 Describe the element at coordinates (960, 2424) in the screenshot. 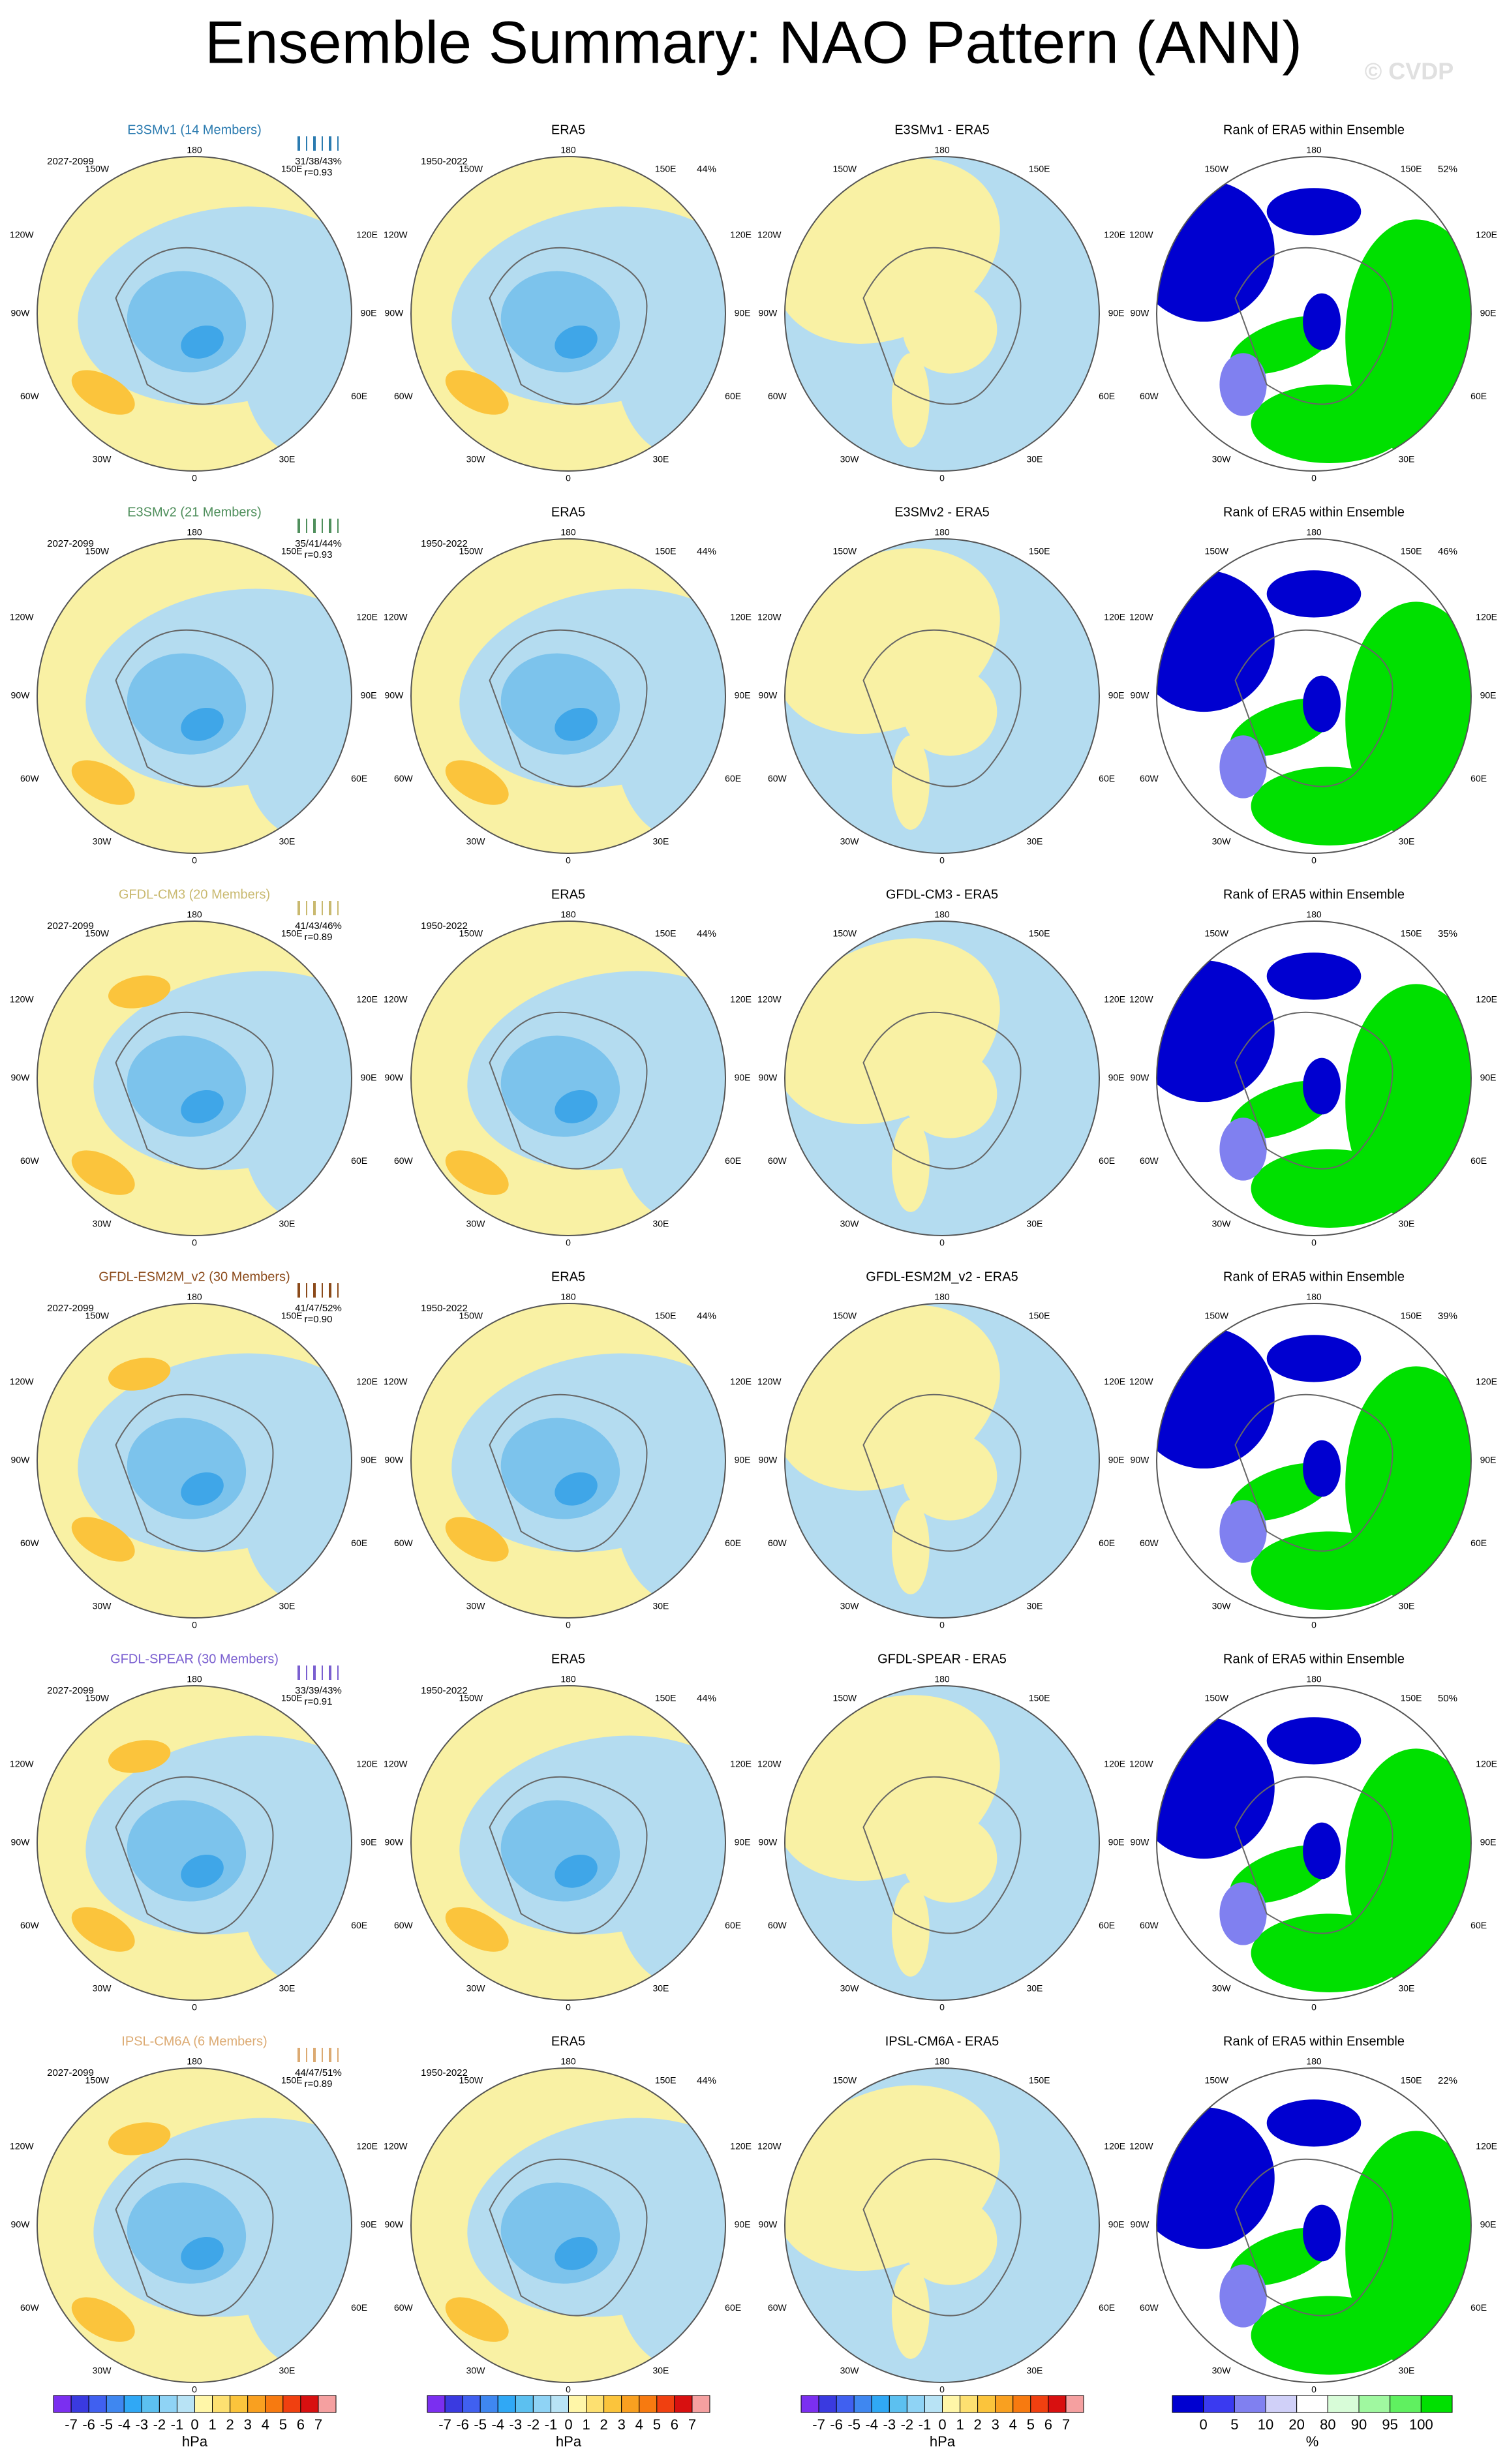

I see `colorbar-label: 1` at that location.